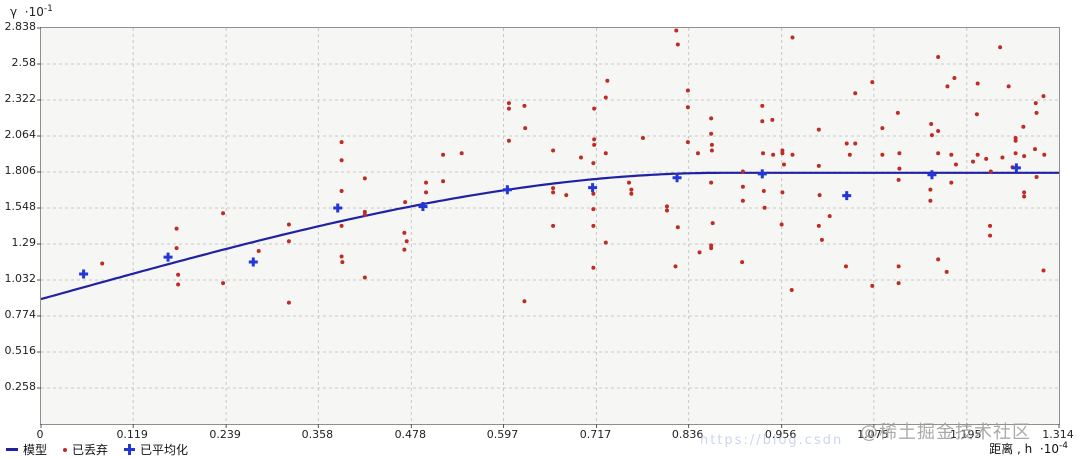 The image size is (1078, 458). I want to click on y-tick-label: 2.58, so click(24, 62).